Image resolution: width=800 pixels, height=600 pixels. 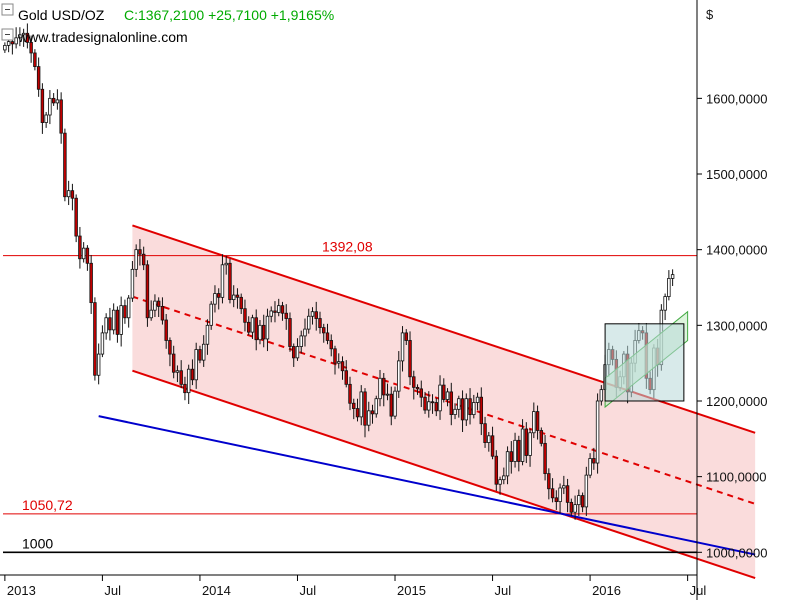 I want to click on consolidation-box, so click(x=644, y=362).